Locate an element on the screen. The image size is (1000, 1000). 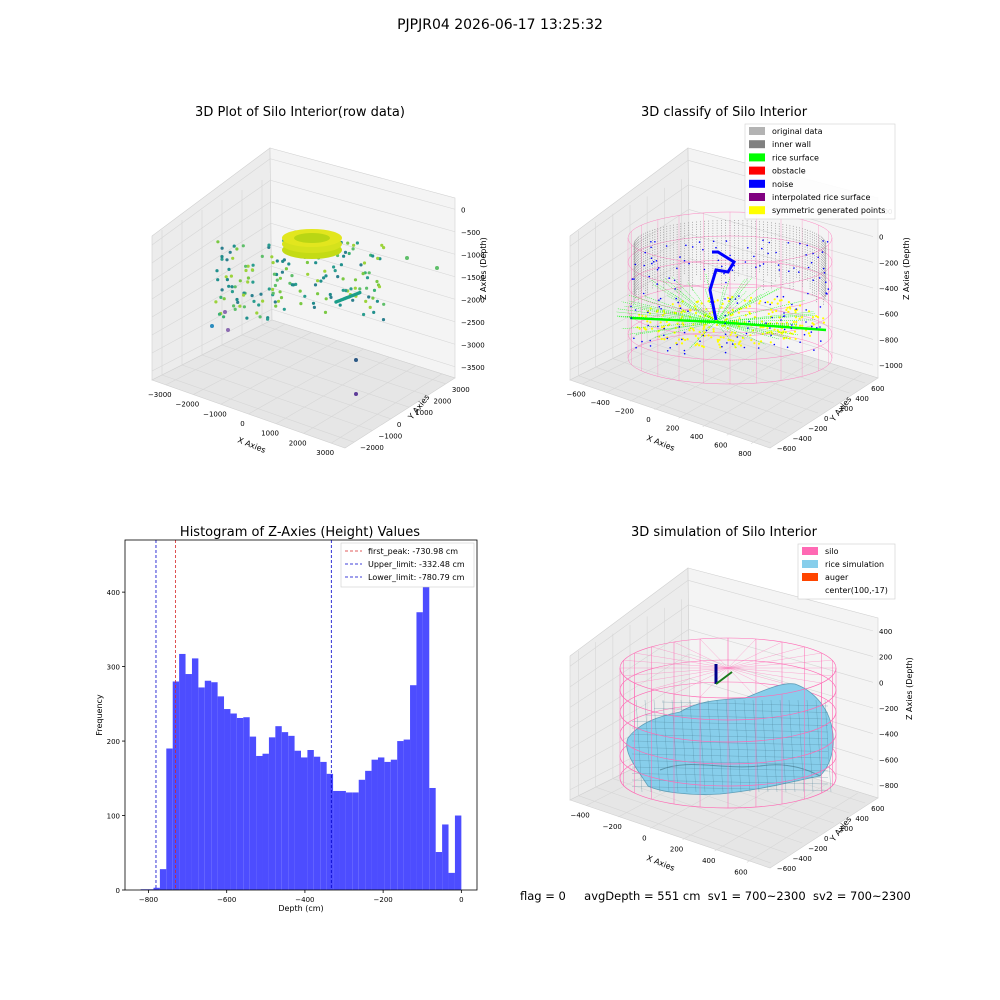
p4-z-tick-label: 400 is located at coordinates (885, 632).